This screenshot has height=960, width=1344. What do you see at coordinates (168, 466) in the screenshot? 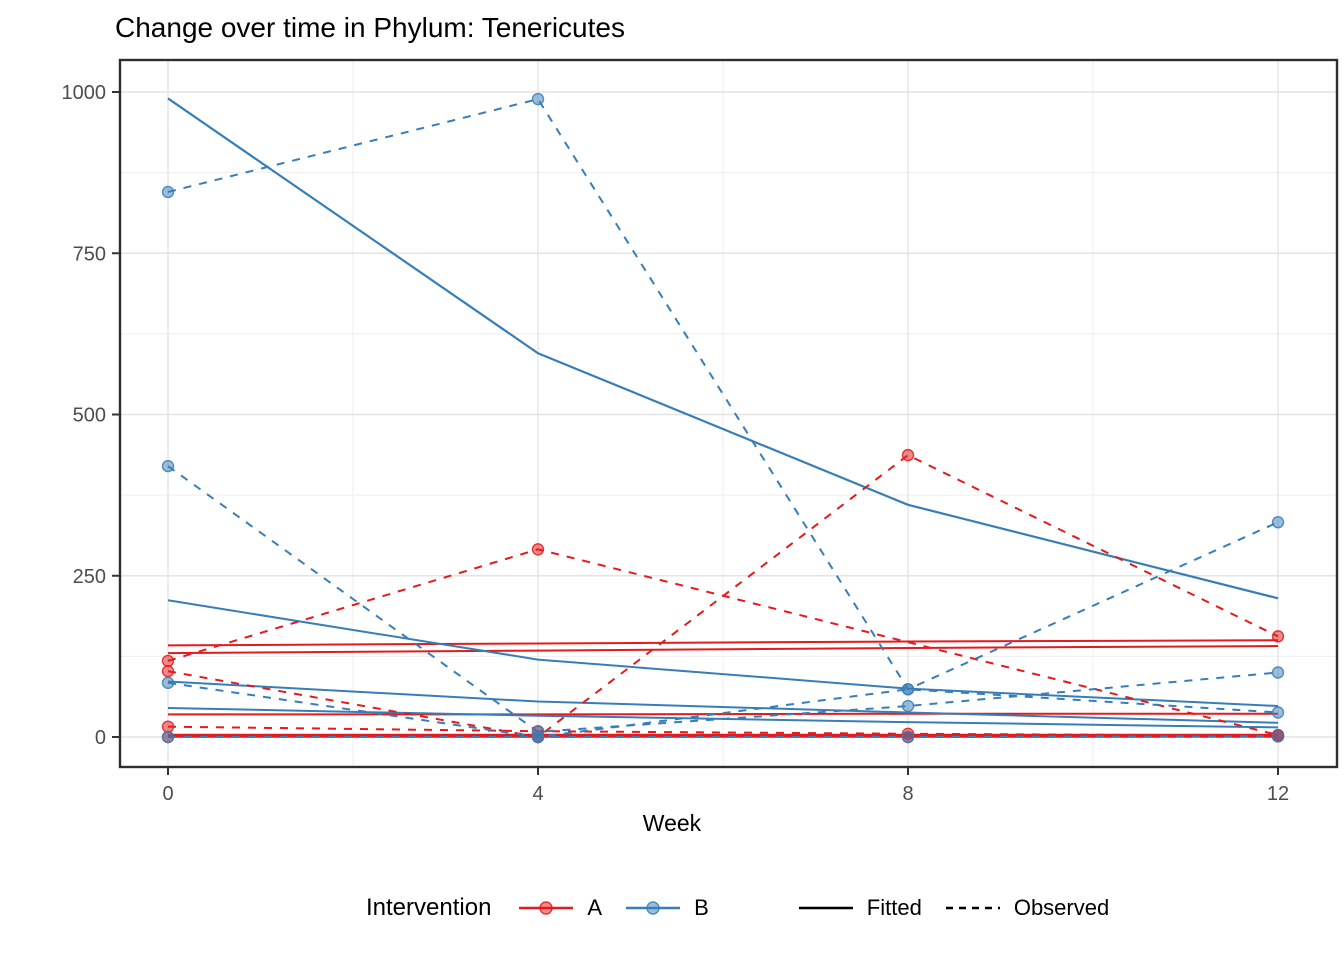
I see `data-point-B-observed-2-w0` at bounding box center [168, 466].